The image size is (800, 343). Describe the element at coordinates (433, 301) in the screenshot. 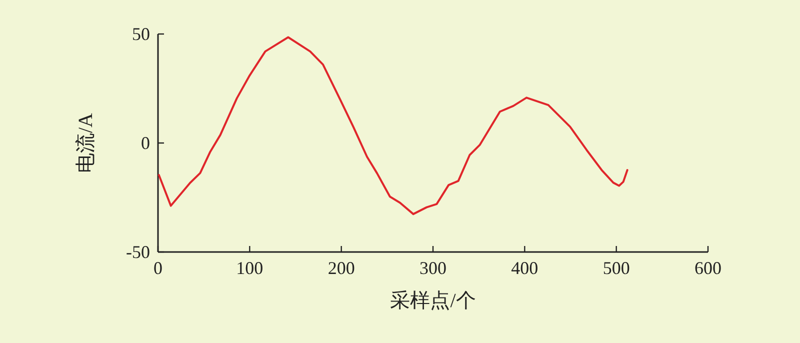

I see `x-axis-title: 采样点/个` at that location.